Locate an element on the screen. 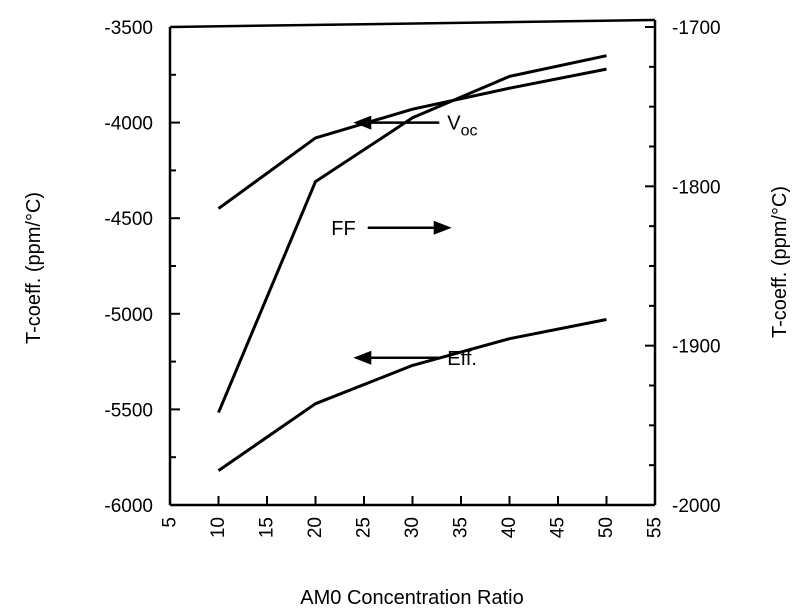  top-axis-line is located at coordinates (412, 23).